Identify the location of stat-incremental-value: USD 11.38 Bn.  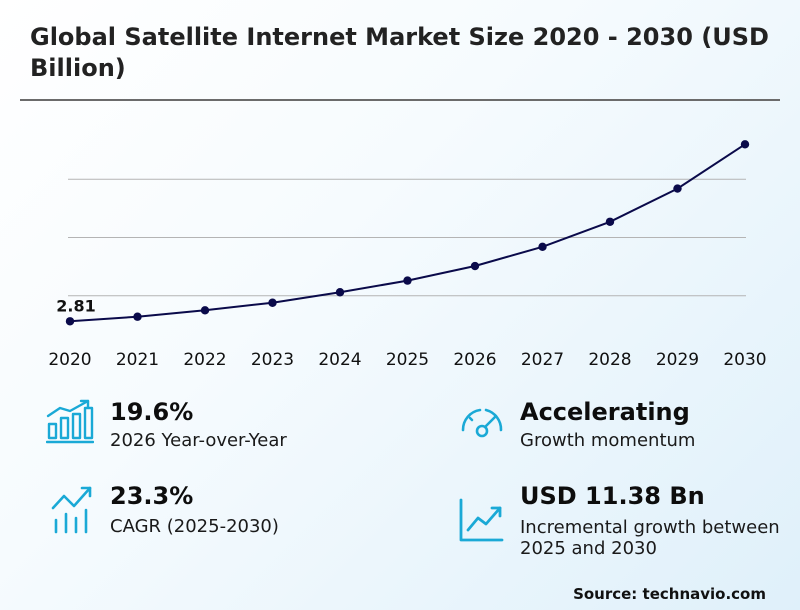
(612, 496).